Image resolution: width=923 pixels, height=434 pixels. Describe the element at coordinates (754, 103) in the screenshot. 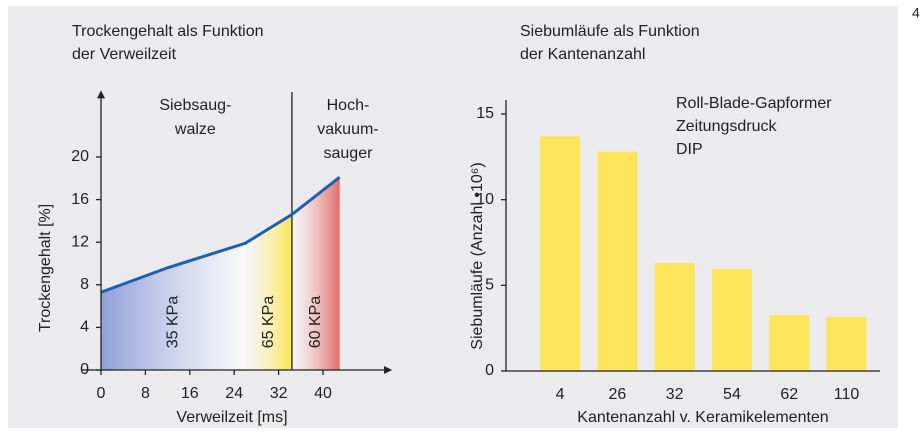

I see `annotation: Roll-Blade-Gapformer` at that location.